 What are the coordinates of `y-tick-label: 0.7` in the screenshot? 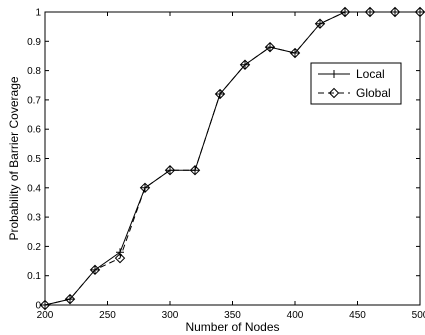 It's located at (34, 100).